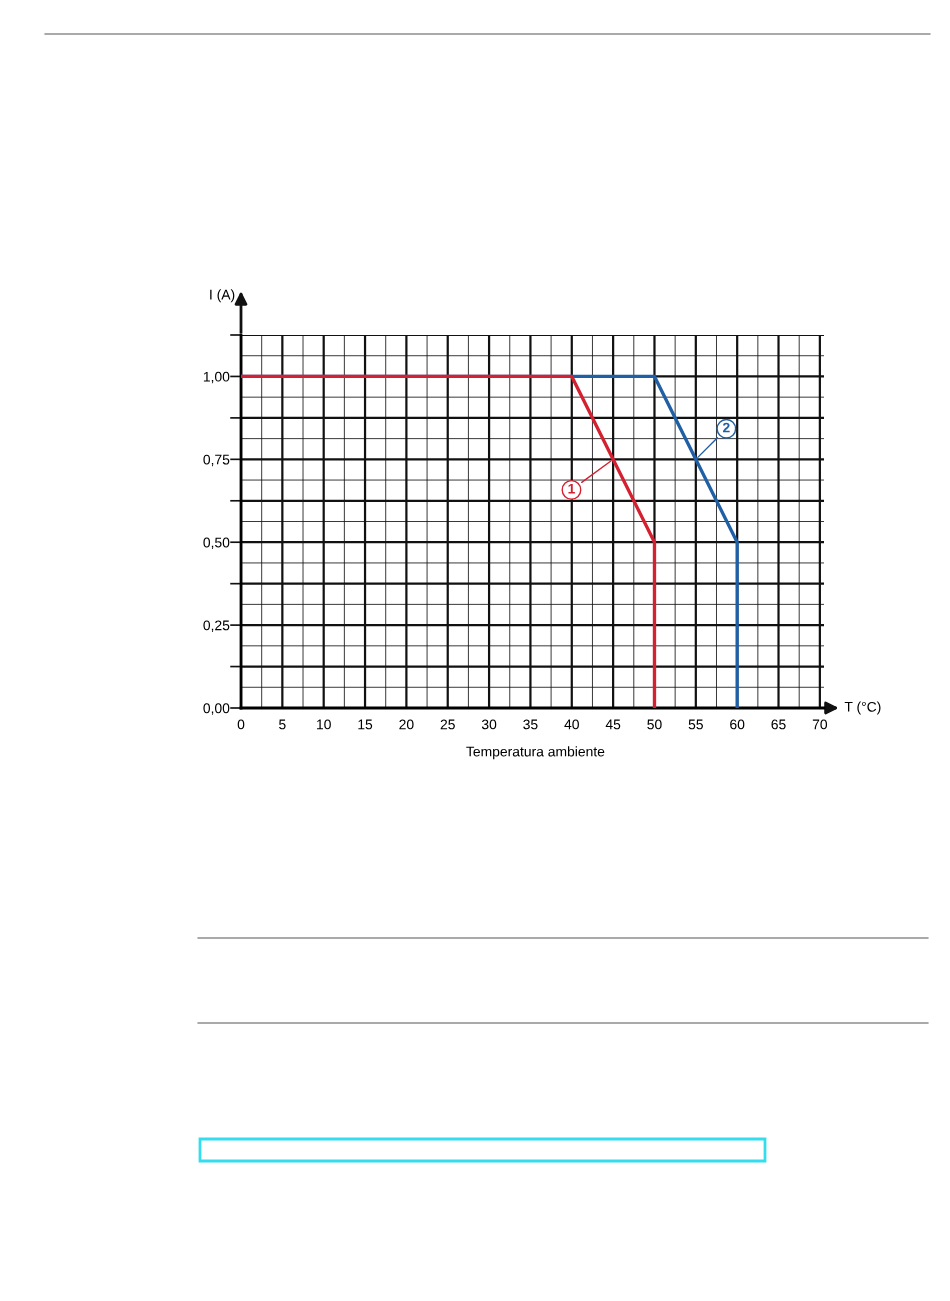  I want to click on x-tick-label: 55, so click(695, 724).